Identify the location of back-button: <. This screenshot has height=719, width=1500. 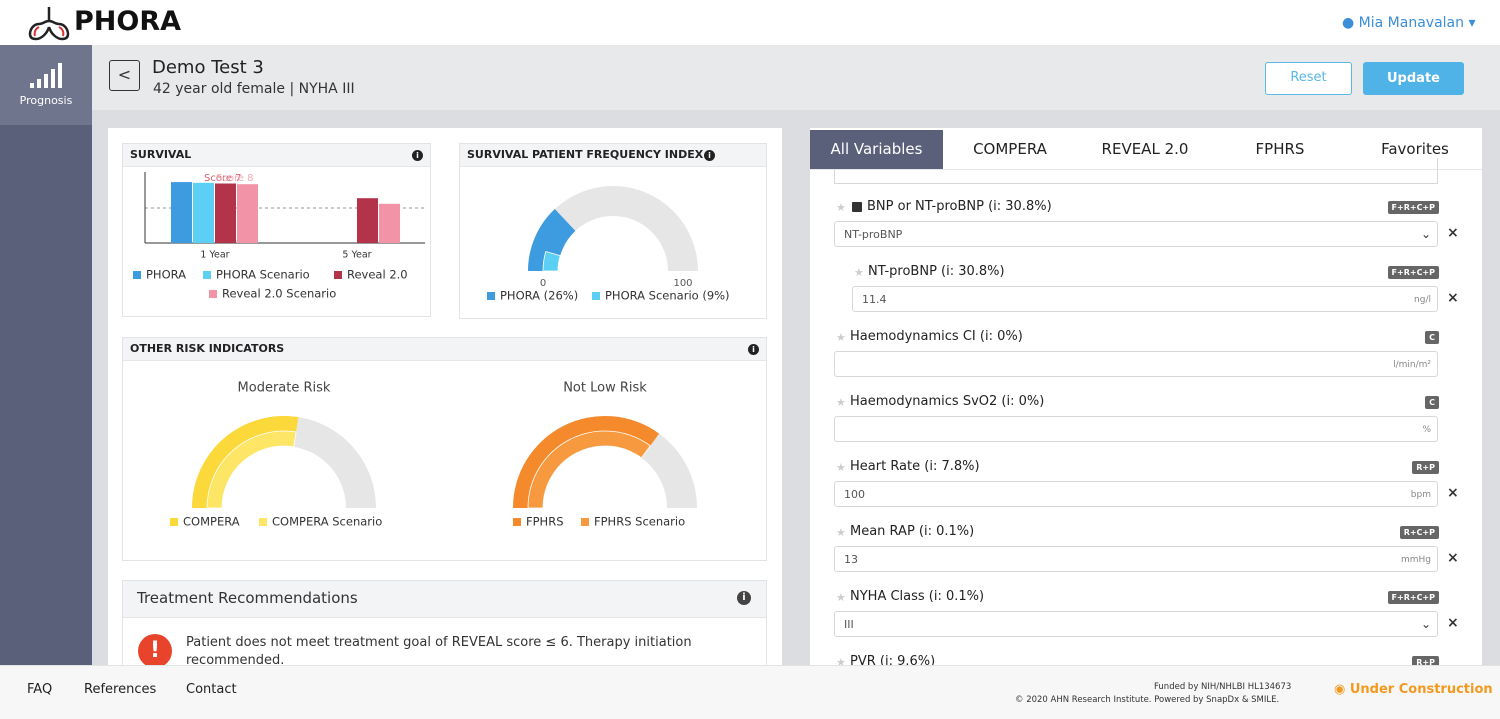
(124, 75).